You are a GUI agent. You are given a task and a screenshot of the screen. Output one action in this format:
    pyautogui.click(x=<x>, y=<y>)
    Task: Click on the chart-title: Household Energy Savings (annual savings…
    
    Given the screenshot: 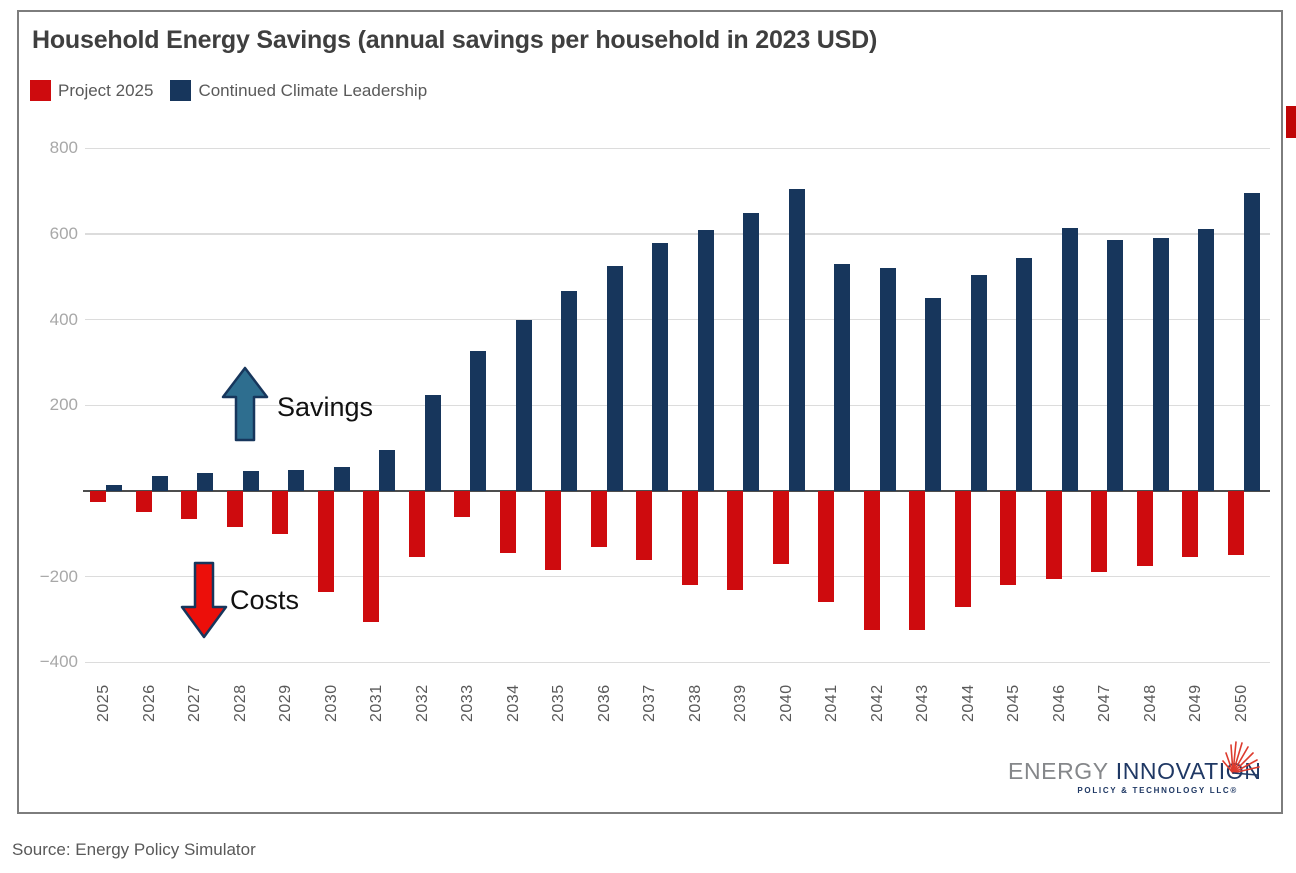 What is the action you would take?
    pyautogui.click(x=455, y=40)
    